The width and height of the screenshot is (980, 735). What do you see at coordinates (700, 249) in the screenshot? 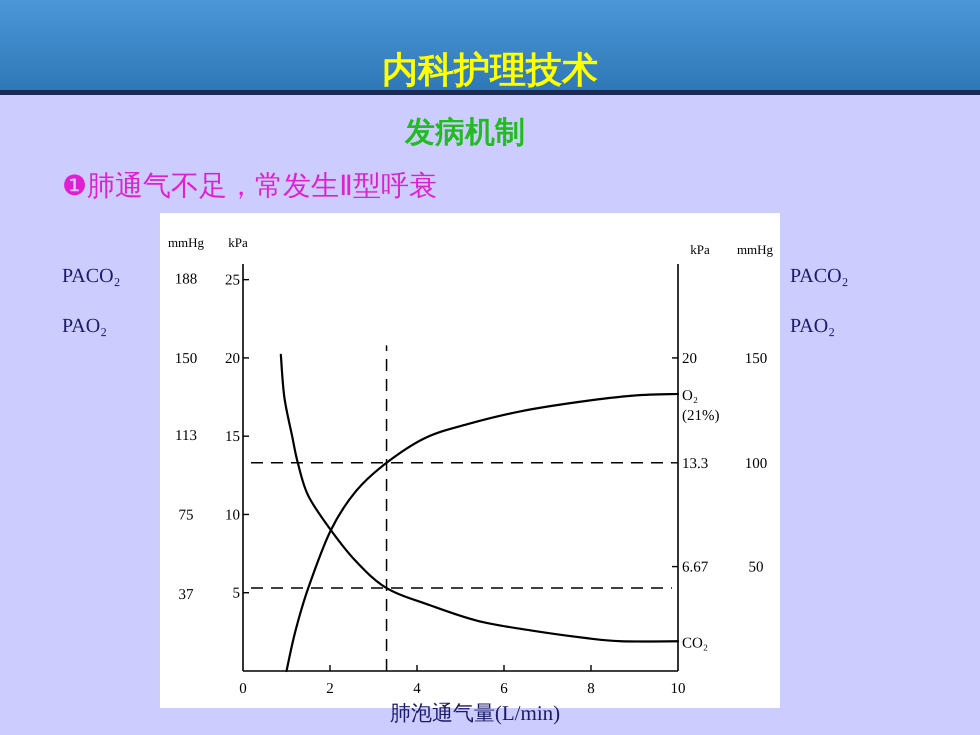
I see `y2-axis-title: kPa` at bounding box center [700, 249].